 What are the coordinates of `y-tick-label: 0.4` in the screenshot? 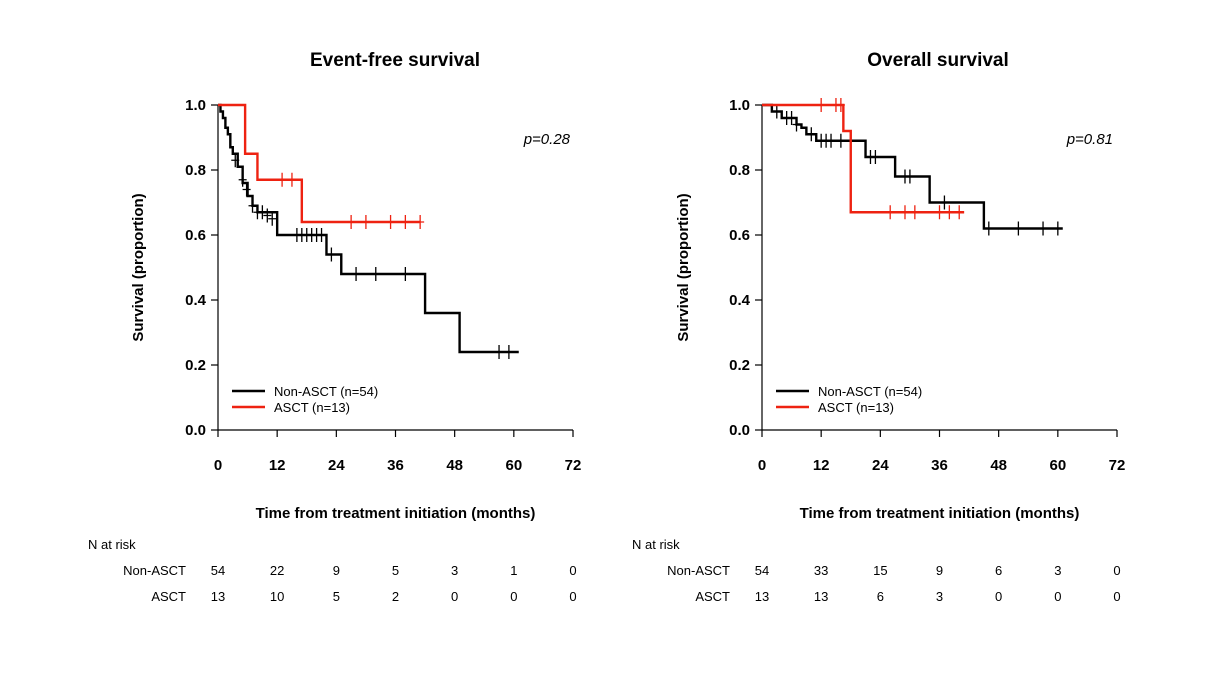 It's located at (740, 300).